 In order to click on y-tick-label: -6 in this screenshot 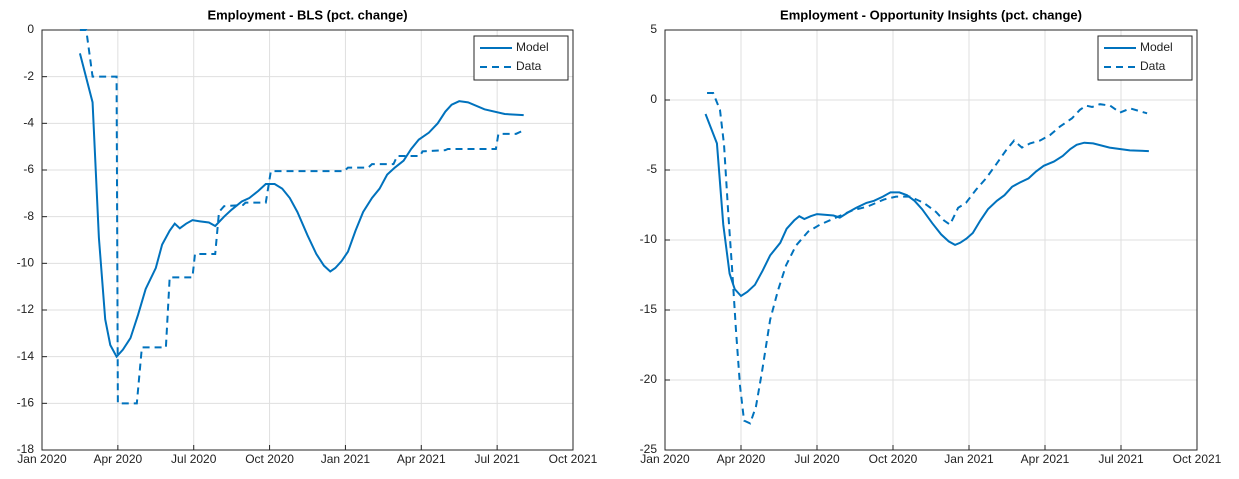, I will do `click(28, 169)`.